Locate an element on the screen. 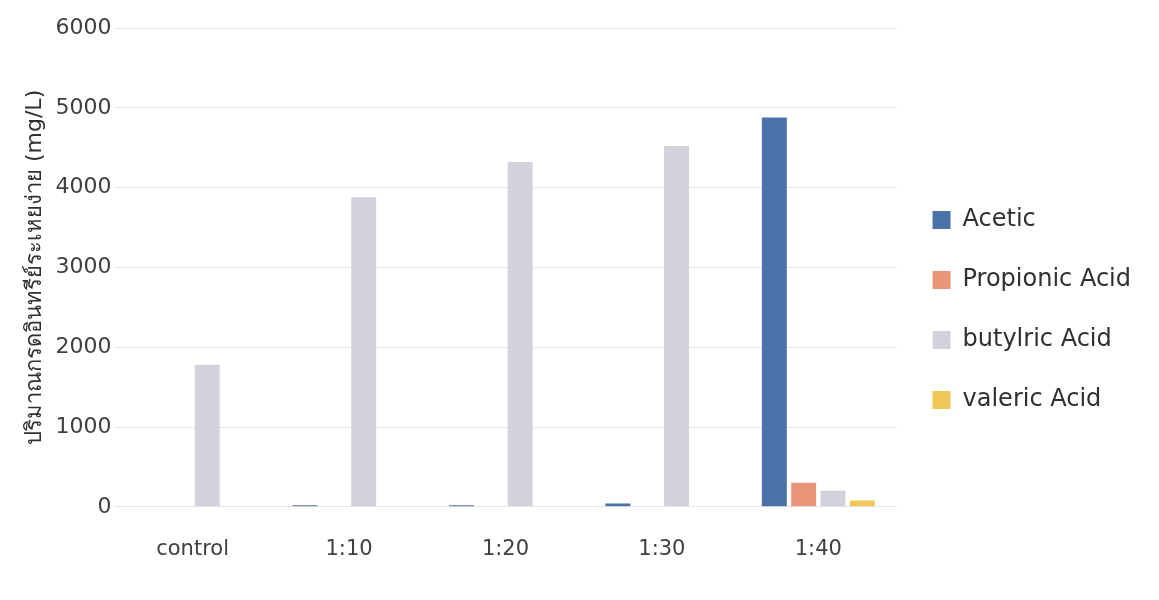 The width and height of the screenshot is (1159, 600). y-tick-label: 3000 is located at coordinates (83, 266).